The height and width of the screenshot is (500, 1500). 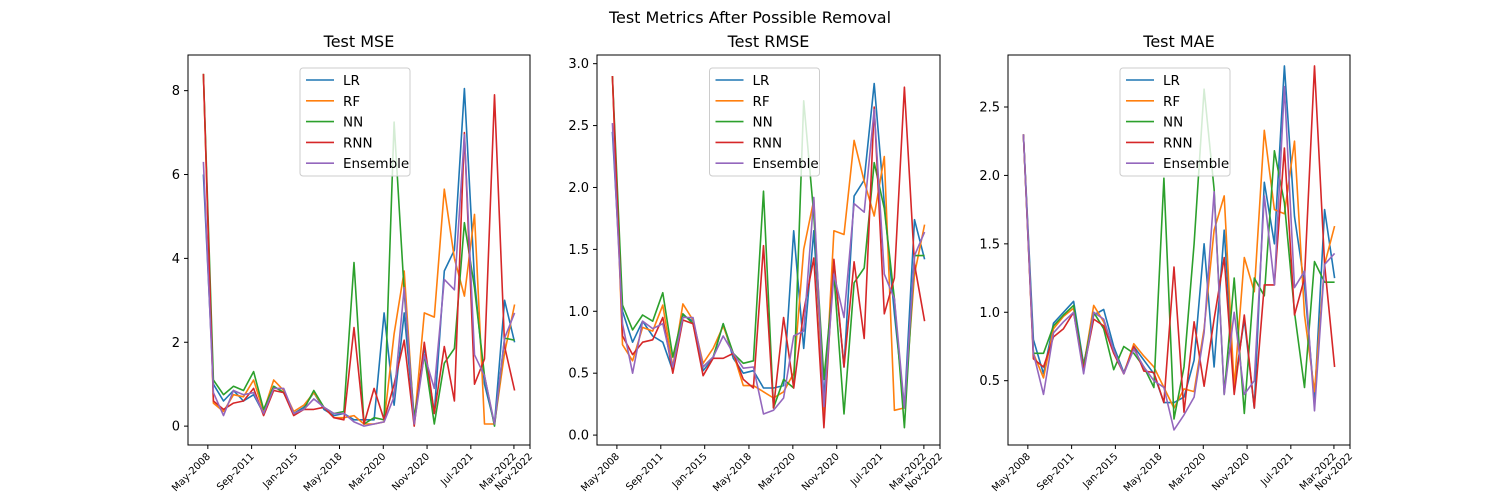 I want to click on y-tick-label: 0.0, so click(x=578, y=436).